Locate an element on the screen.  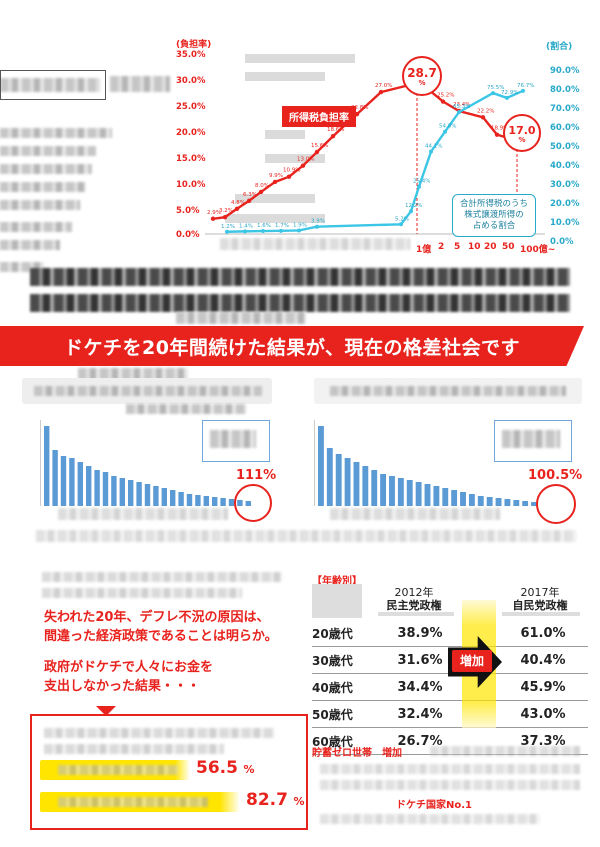
left-panel-footnote is located at coordinates (143, 514).